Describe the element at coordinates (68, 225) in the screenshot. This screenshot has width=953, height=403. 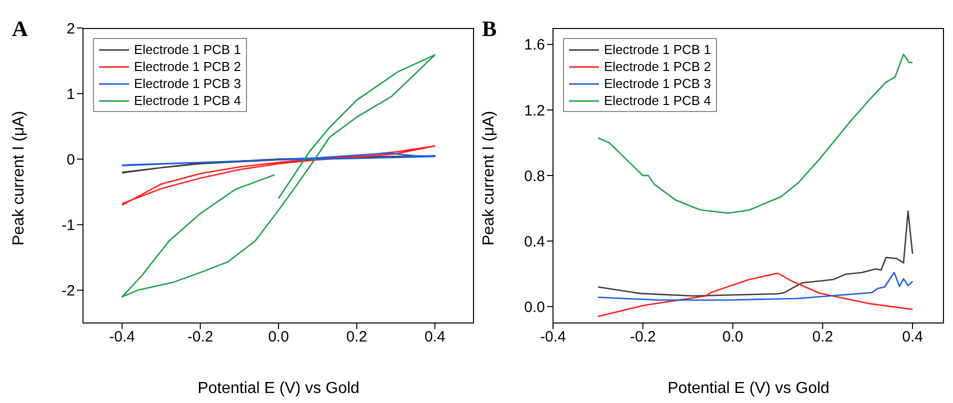
I see `y-tick-label: -1` at that location.